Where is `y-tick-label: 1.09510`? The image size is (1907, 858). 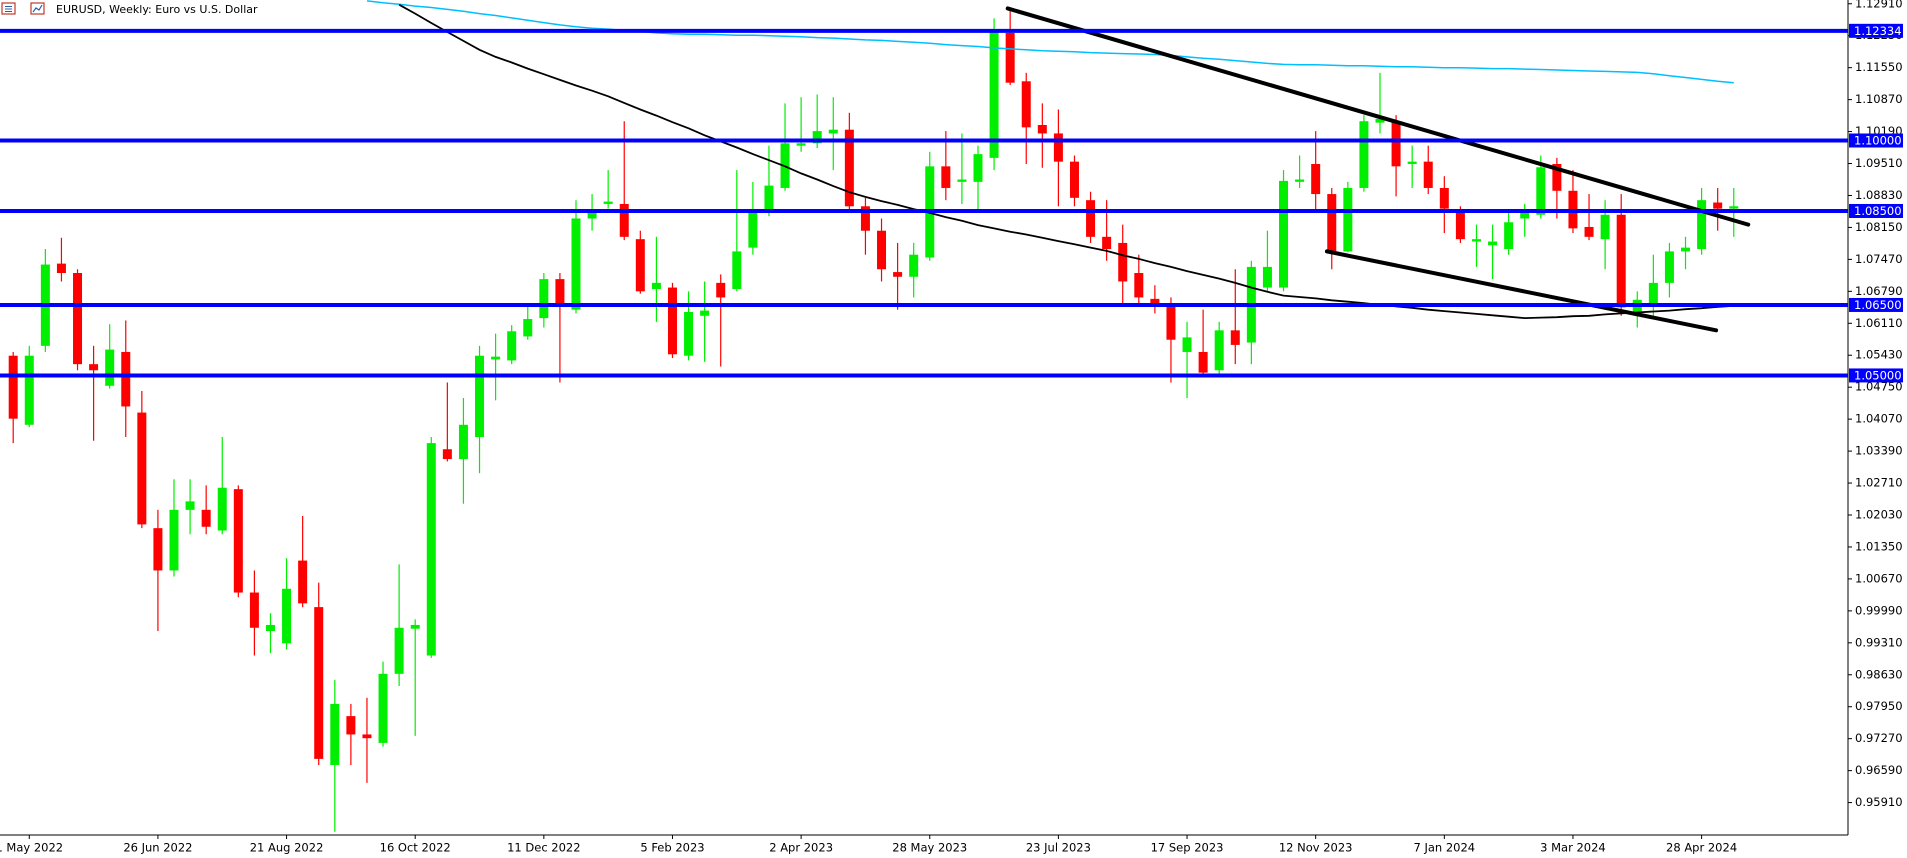
y-tick-label: 1.09510 is located at coordinates (1879, 163).